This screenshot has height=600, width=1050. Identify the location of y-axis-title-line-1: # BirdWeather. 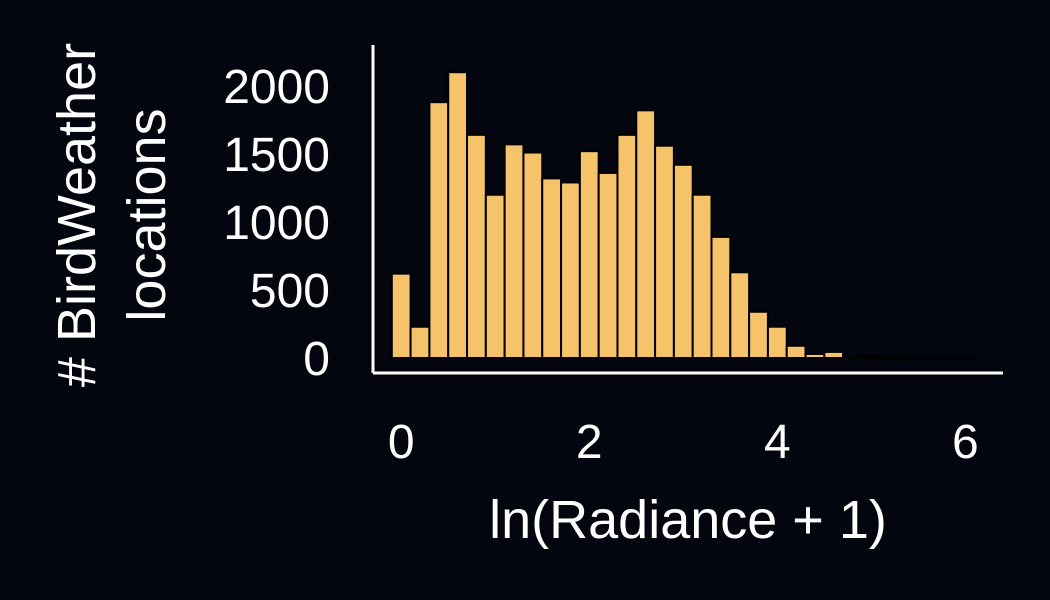
(77, 215).